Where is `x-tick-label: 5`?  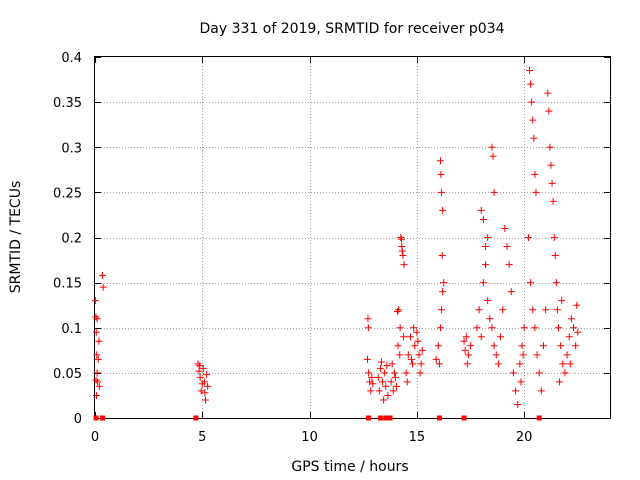
x-tick-label: 5 is located at coordinates (202, 437).